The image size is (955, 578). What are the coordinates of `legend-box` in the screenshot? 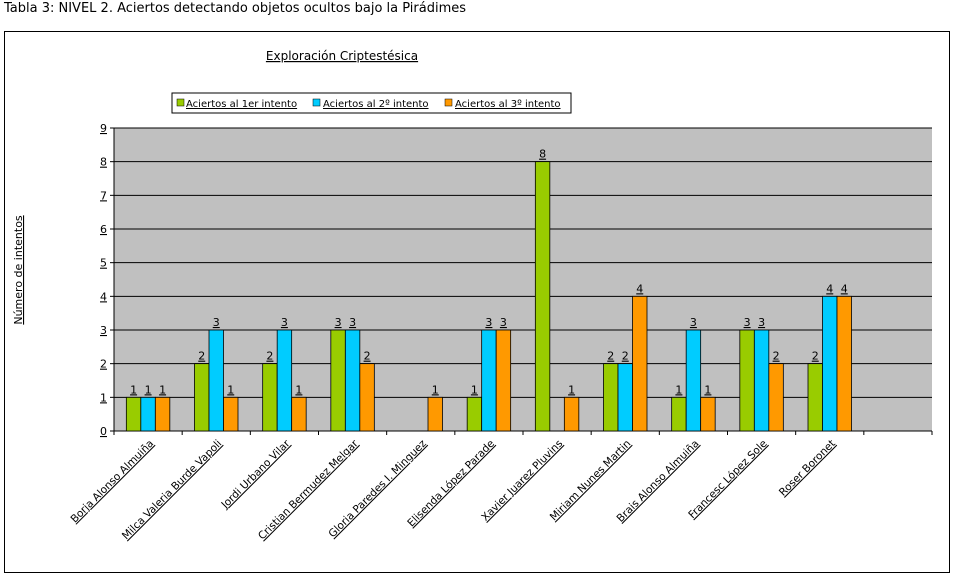 It's located at (371, 103).